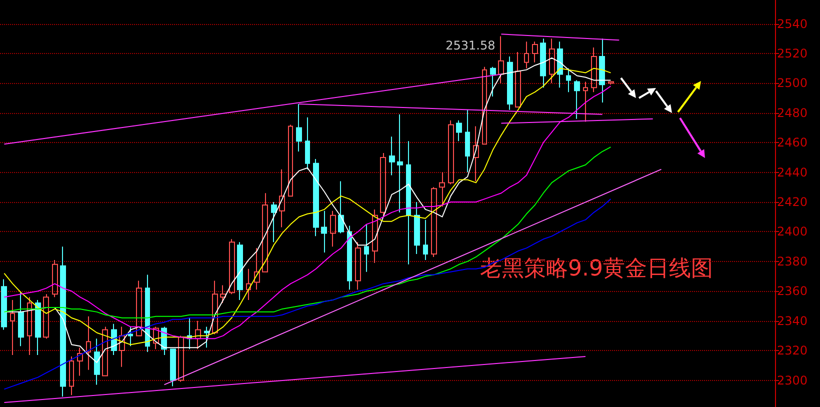  What do you see at coordinates (792, 83) in the screenshot?
I see `y-tick-label: 2500` at bounding box center [792, 83].